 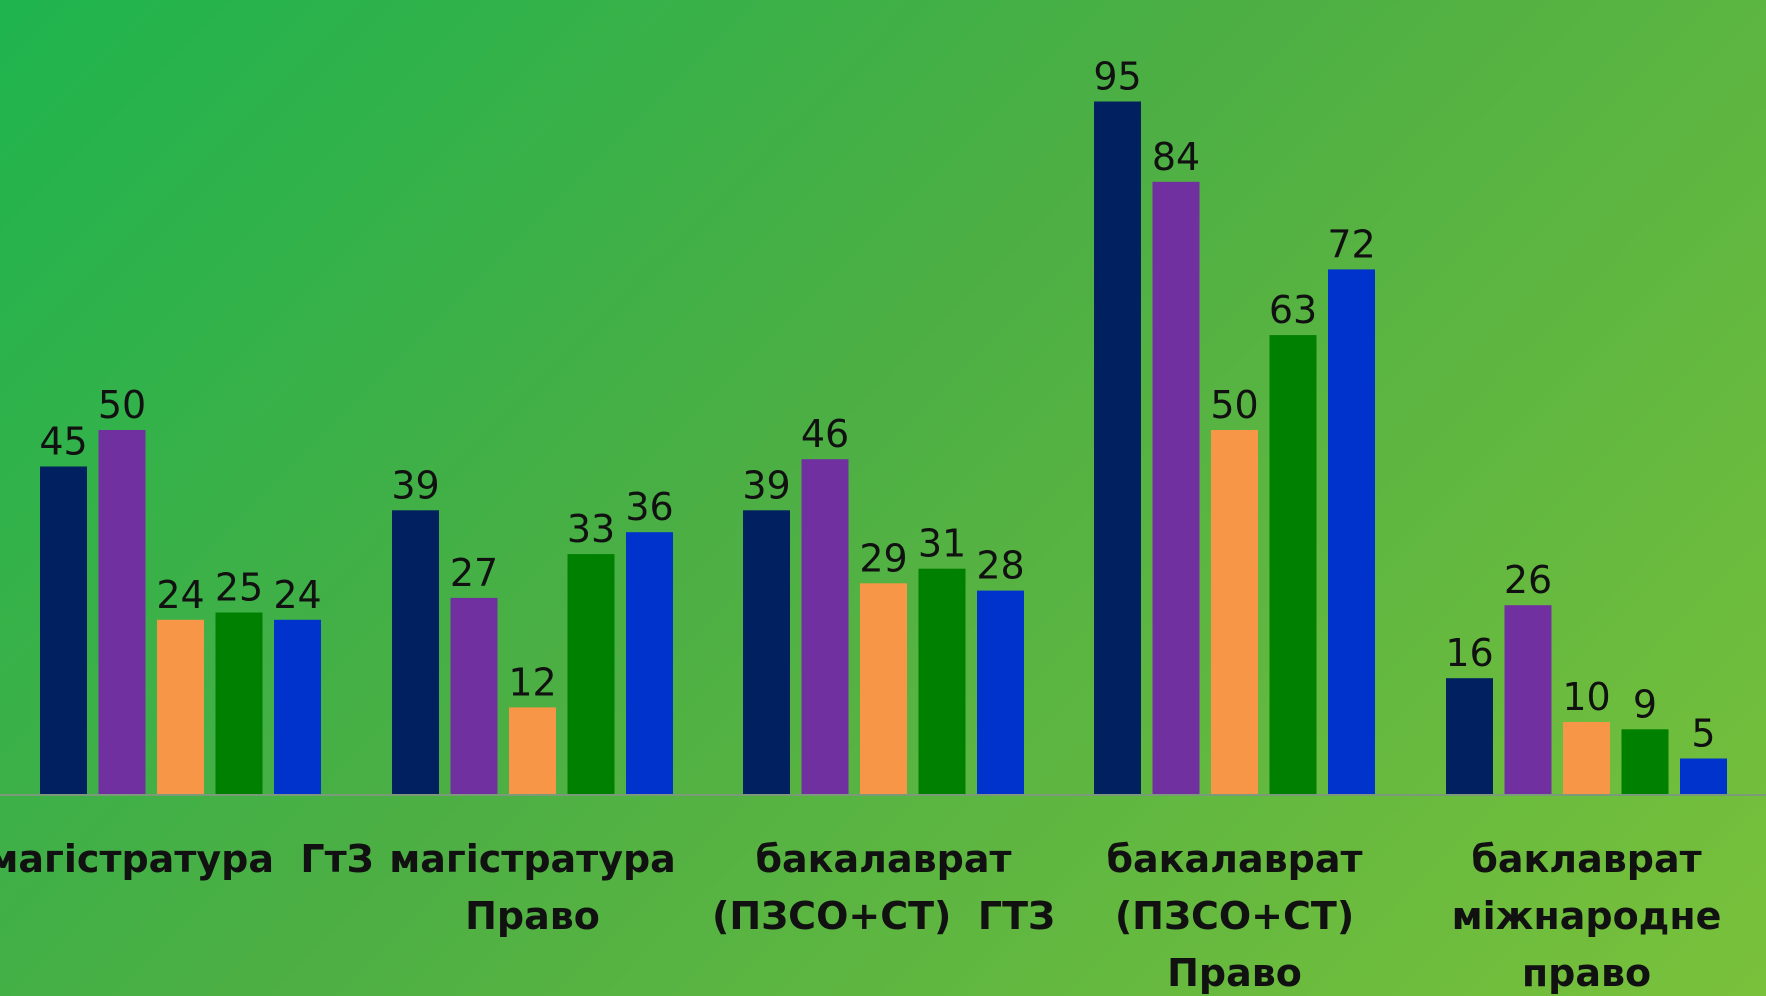 I want to click on data-label: 28, so click(x=1000, y=566).